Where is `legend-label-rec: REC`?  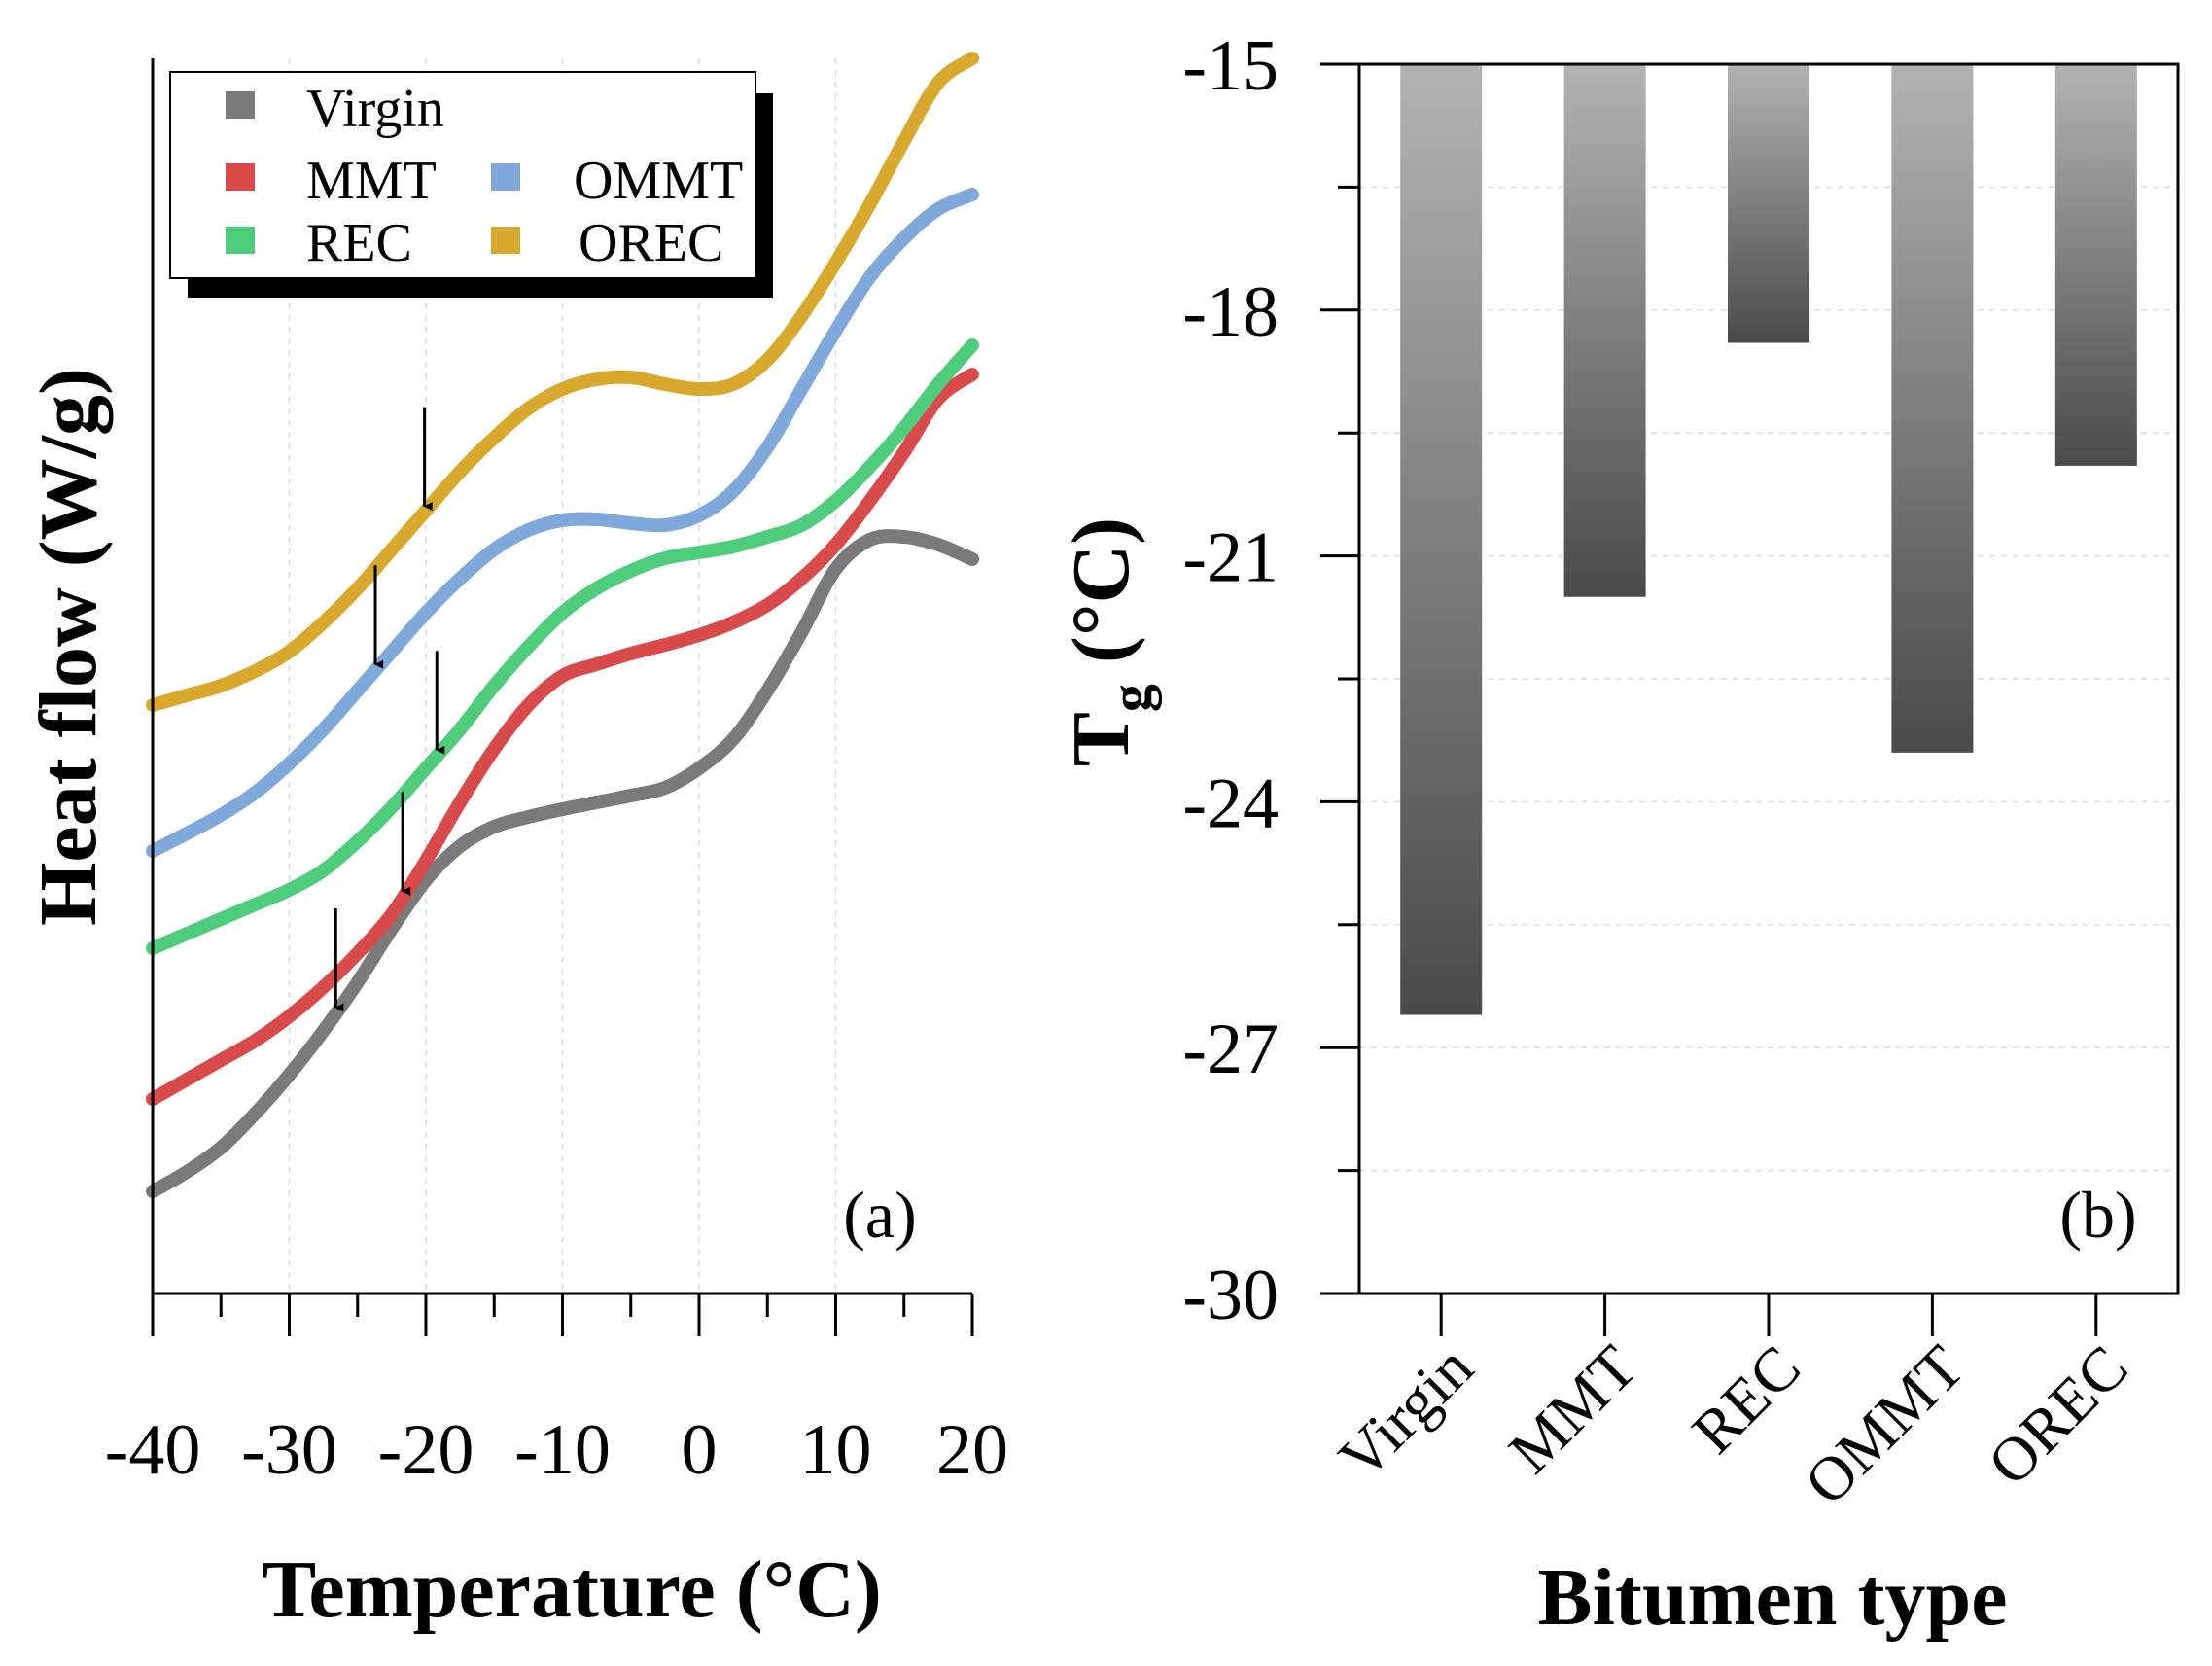 legend-label-rec: REC is located at coordinates (359, 243).